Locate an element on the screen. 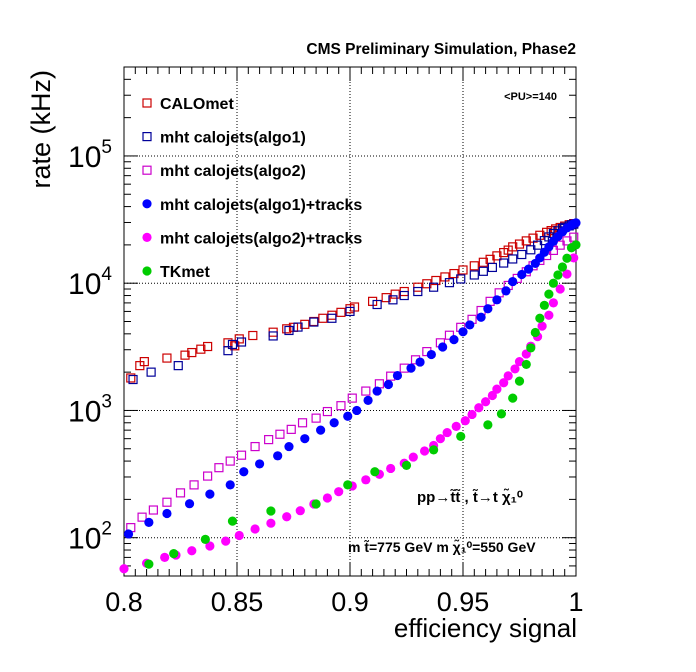 Image resolution: width=696 pixels, height=672 pixels. x-tick-label: 0.9 is located at coordinates (350, 602).